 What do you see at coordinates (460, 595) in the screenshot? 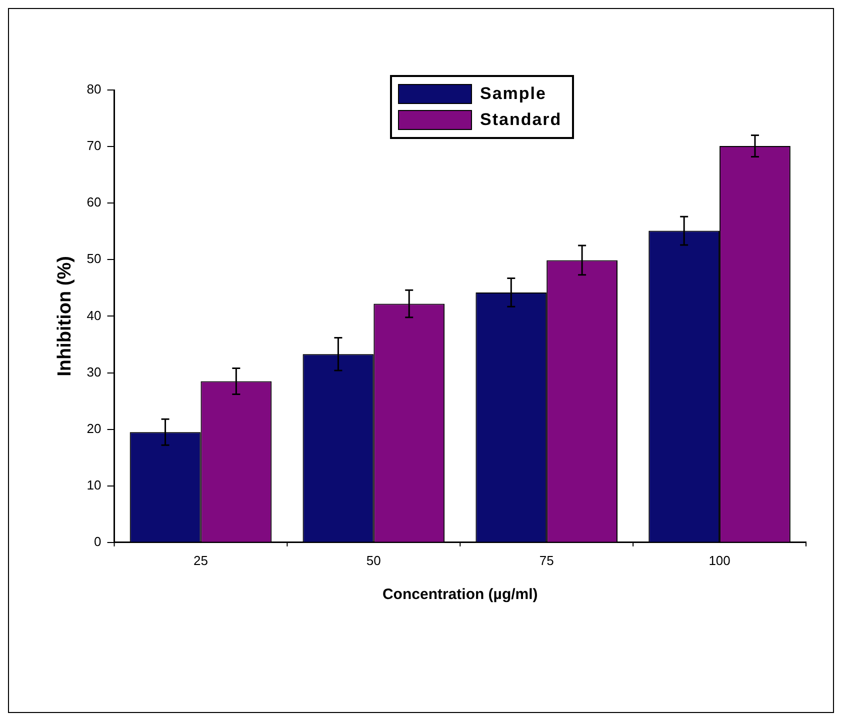
I see `x-axis-title: Concentration (µg/ml)` at bounding box center [460, 595].